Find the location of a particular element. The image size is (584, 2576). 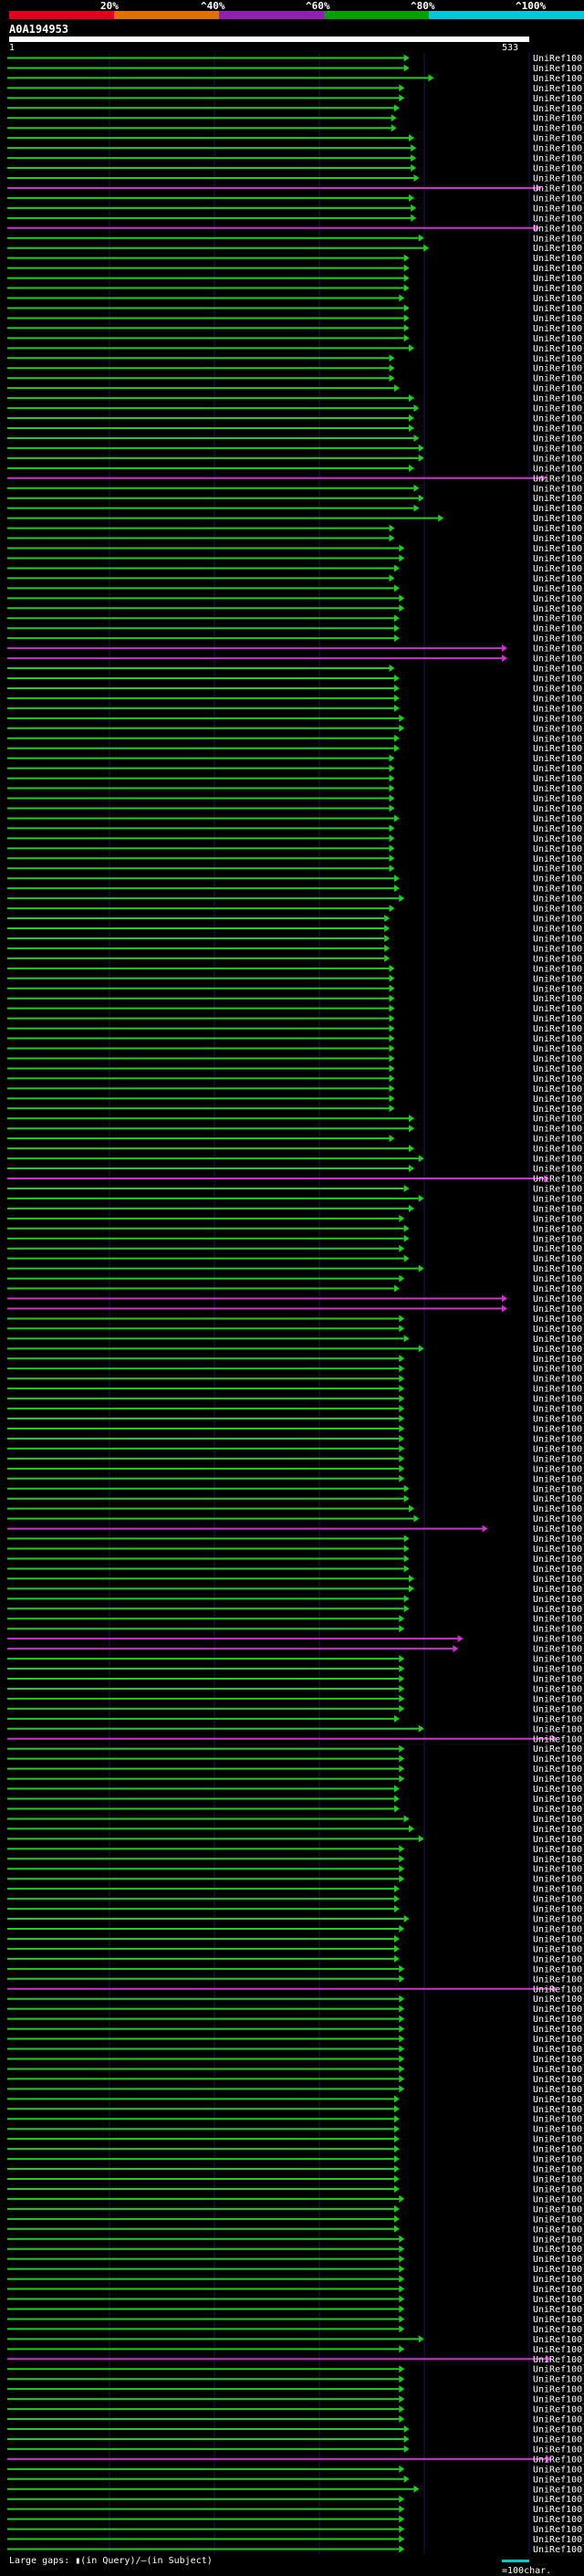

hit-row: UniRef100_Q7NDD2 is located at coordinates (295, 649).